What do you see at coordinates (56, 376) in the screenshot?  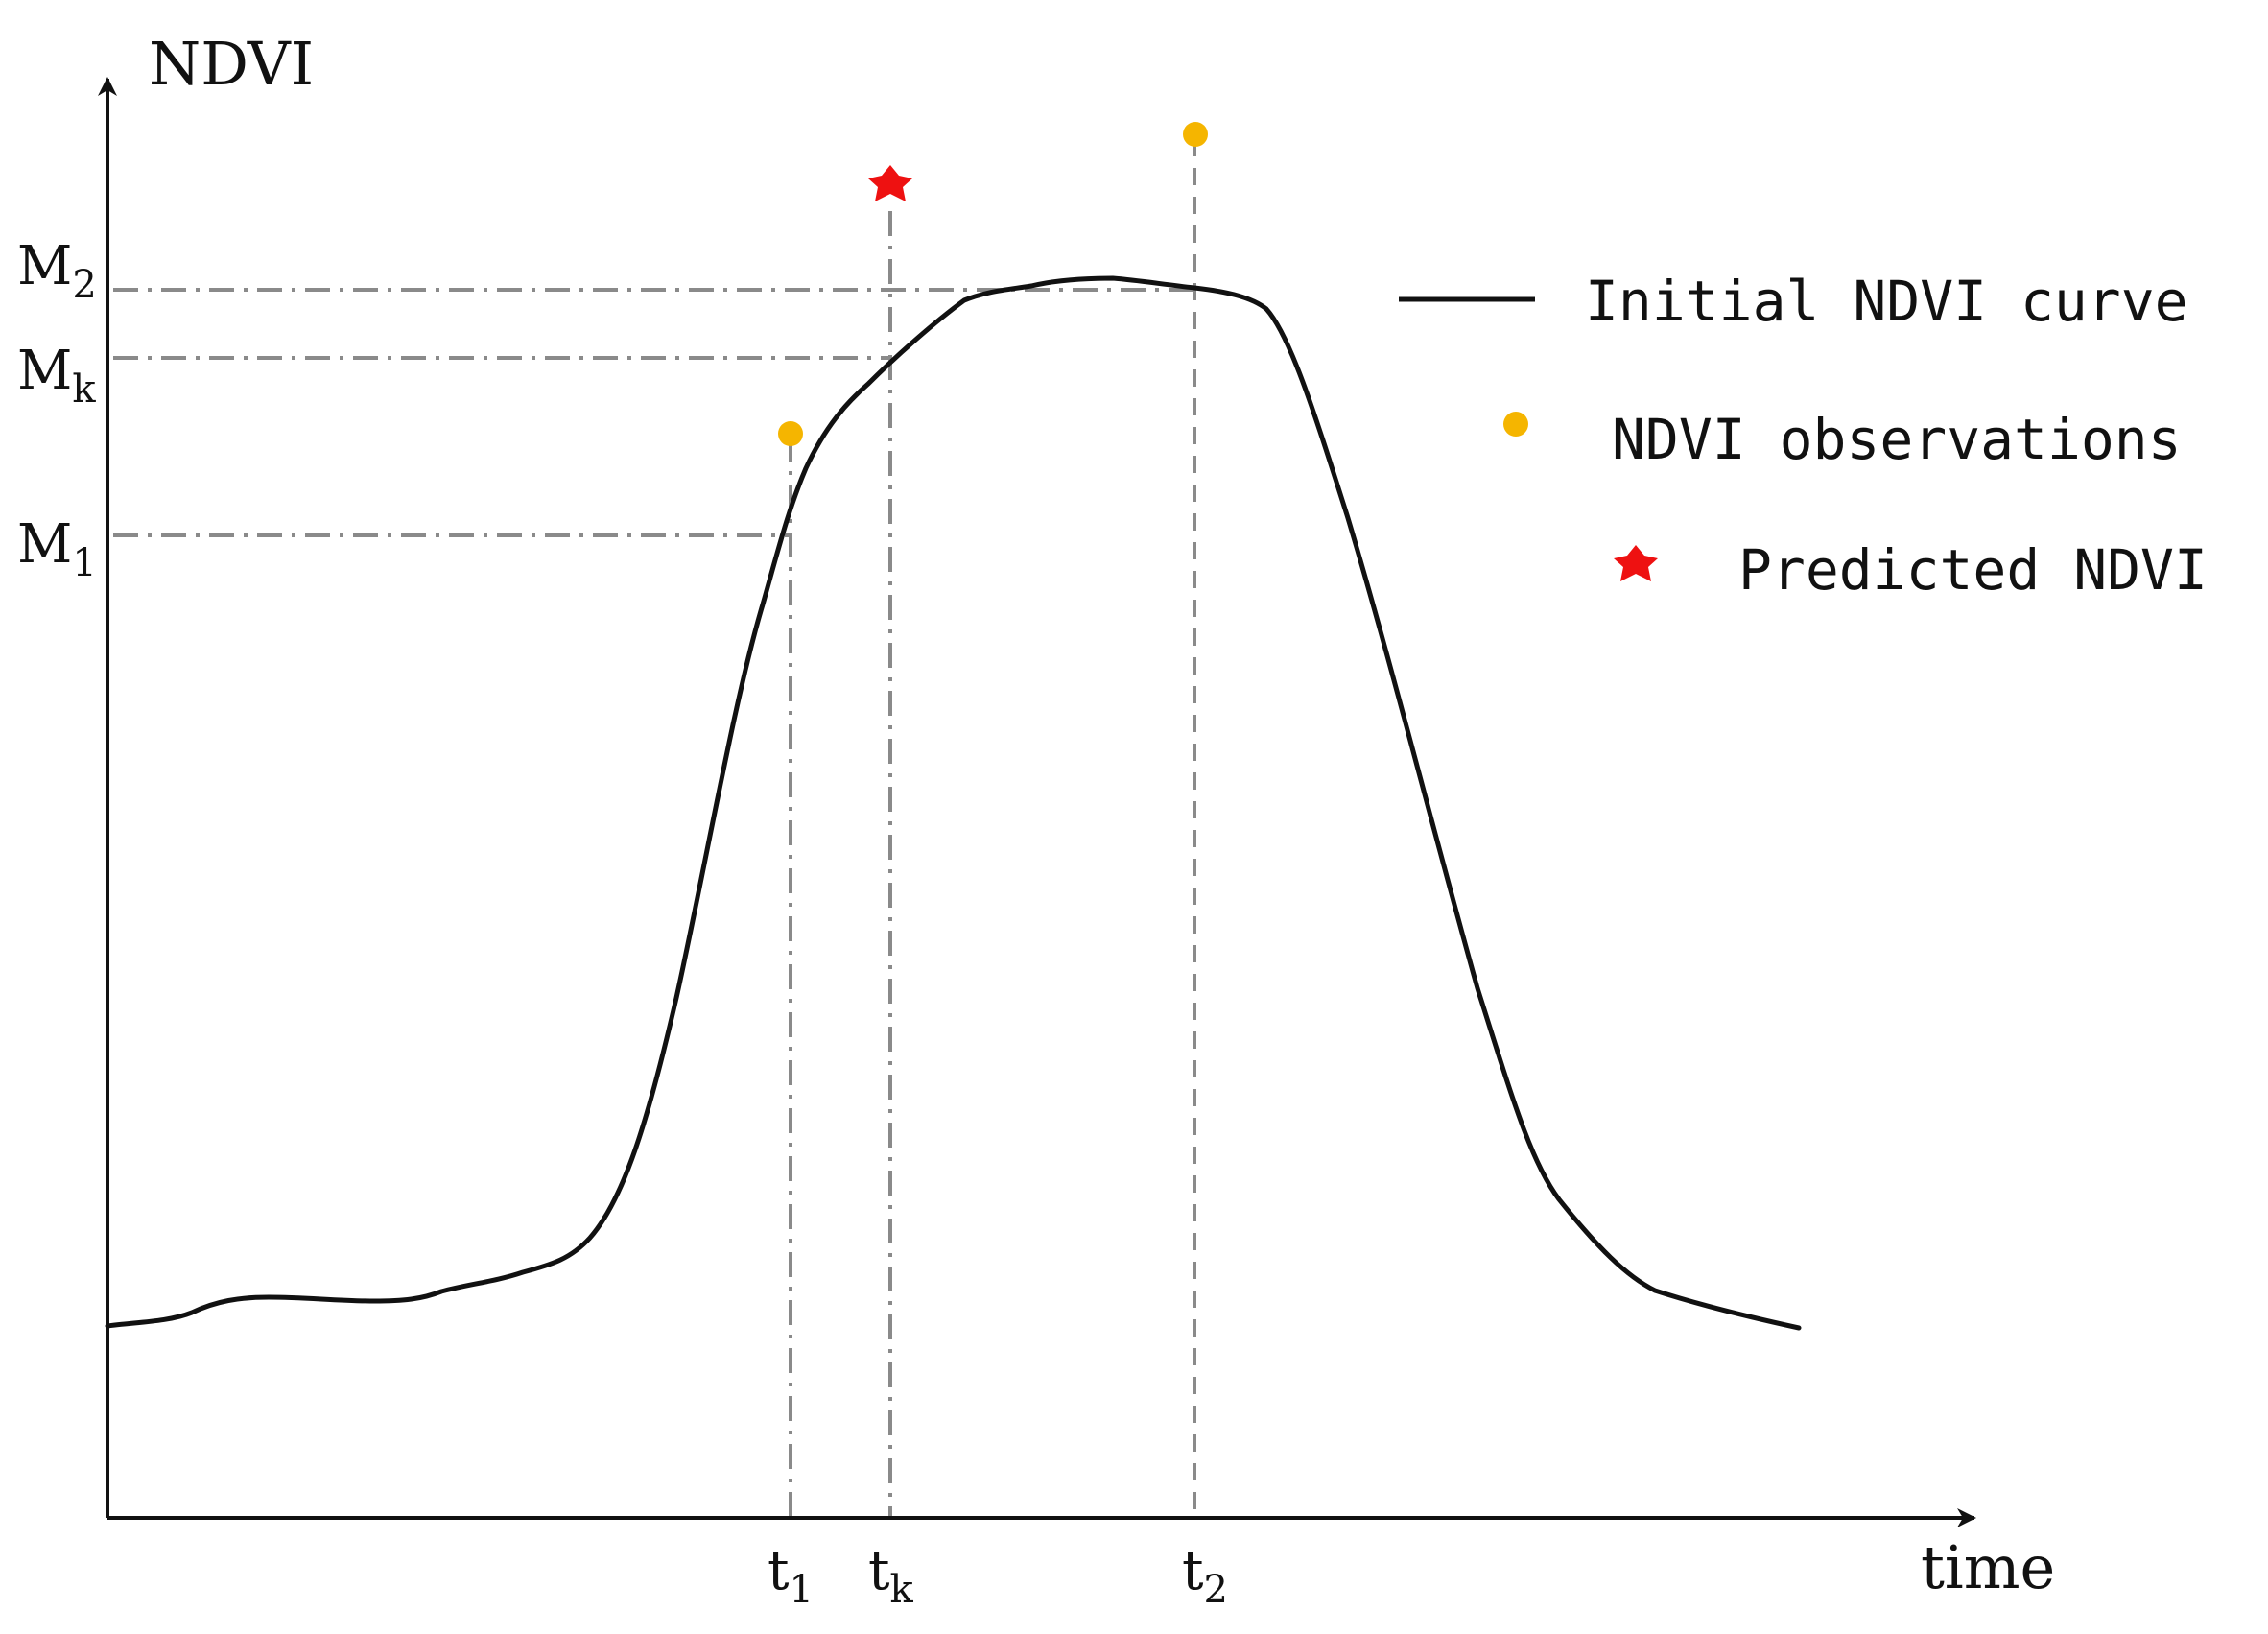 I see `y-tick-mk: Mk` at bounding box center [56, 376].